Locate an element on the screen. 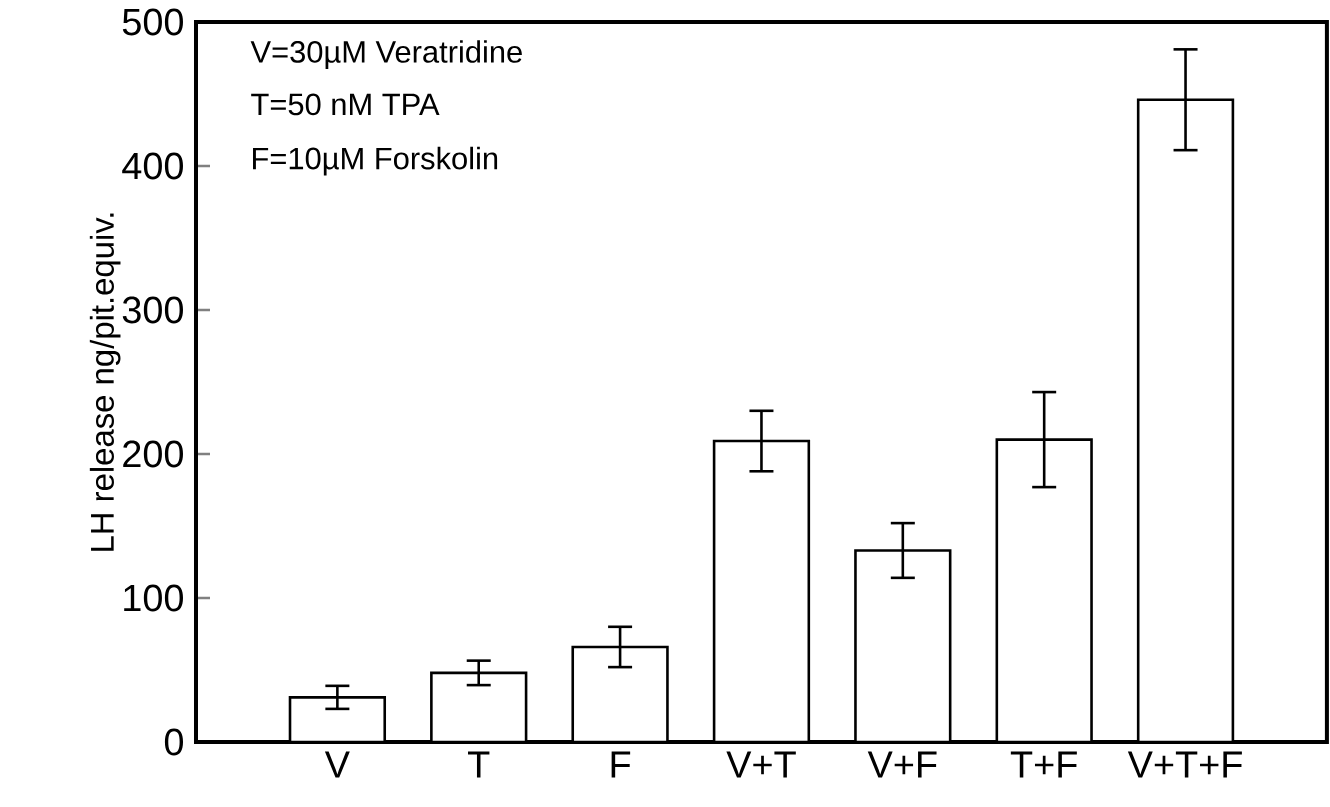 The height and width of the screenshot is (807, 1330). y-tick-label: 500 is located at coordinates (152, 22).